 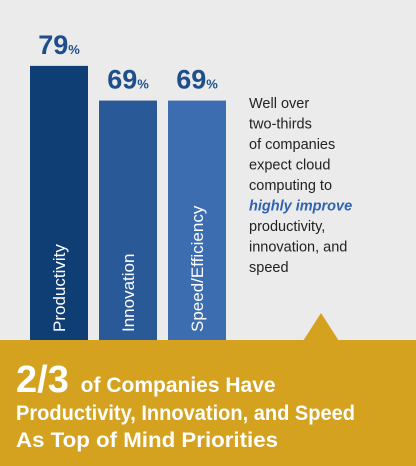 What do you see at coordinates (289, 166) in the screenshot?
I see `annotation-line: expect cloud` at bounding box center [289, 166].